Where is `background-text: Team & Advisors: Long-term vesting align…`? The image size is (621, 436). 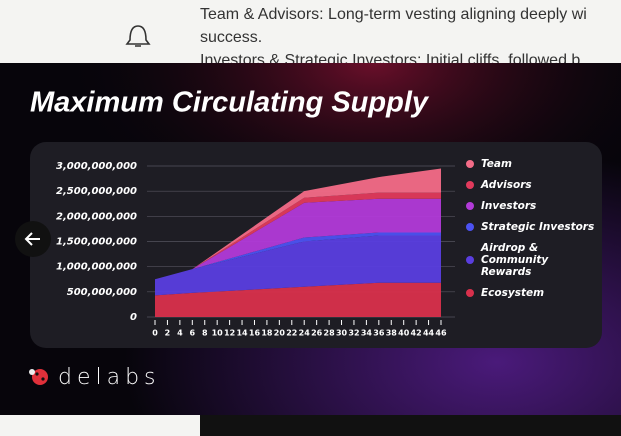 background-text: Team & Advisors: Long-term vesting align… is located at coordinates (393, 14).